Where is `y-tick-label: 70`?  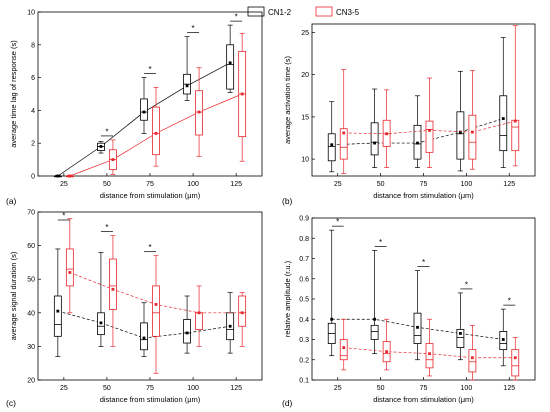 y-tick-label: 70 is located at coordinates (31, 213).